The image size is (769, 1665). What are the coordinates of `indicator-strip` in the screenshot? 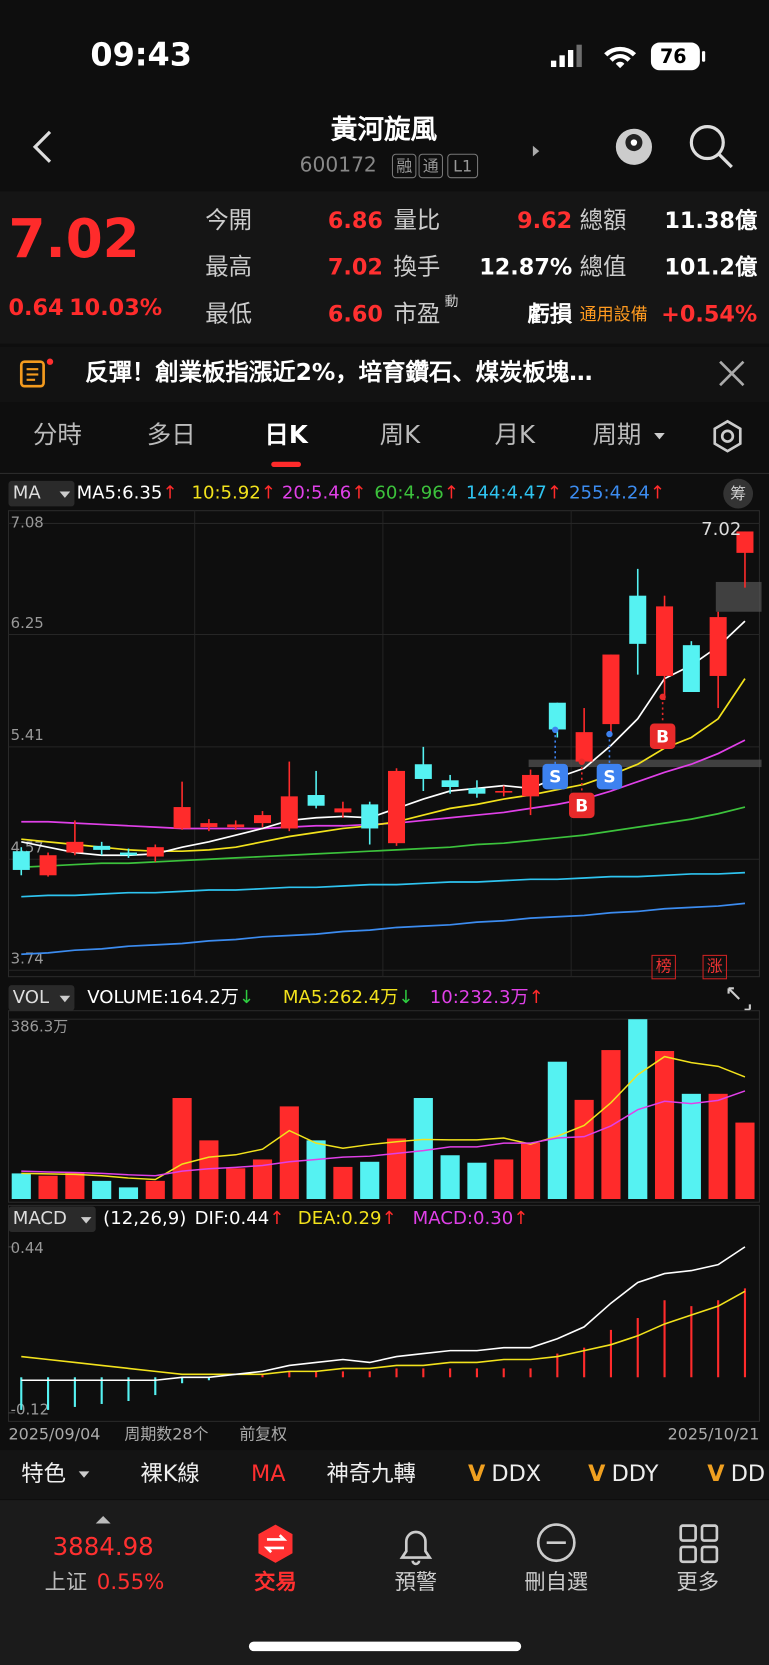 It's located at (384, 1475).